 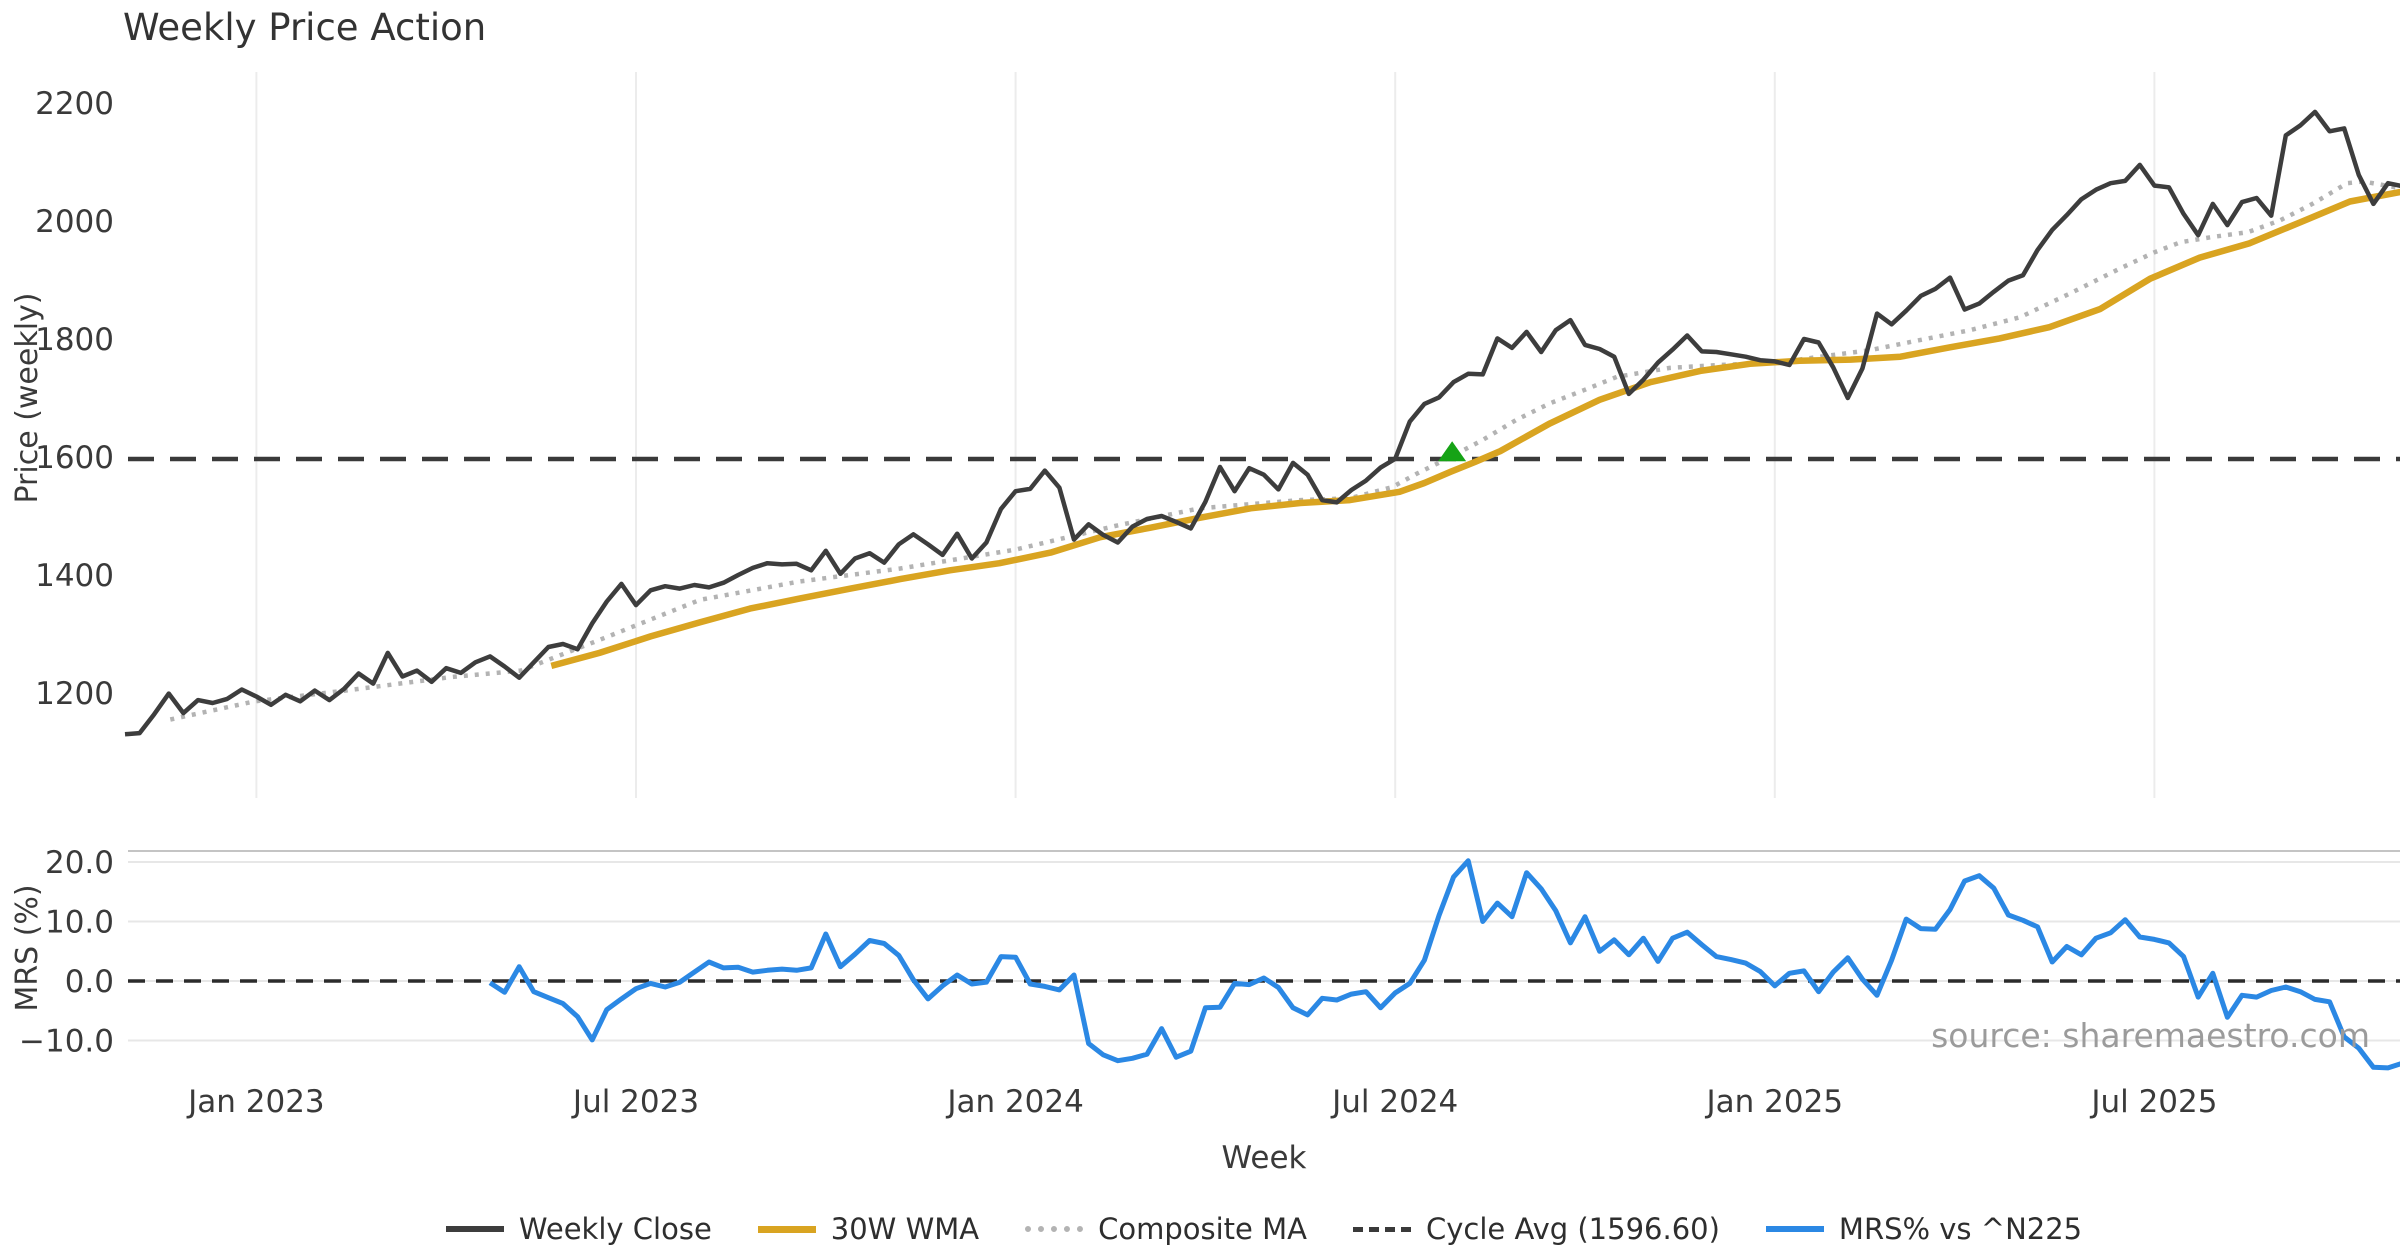 What do you see at coordinates (74, 458) in the screenshot?
I see `price-y-tick-label: 1600` at bounding box center [74, 458].